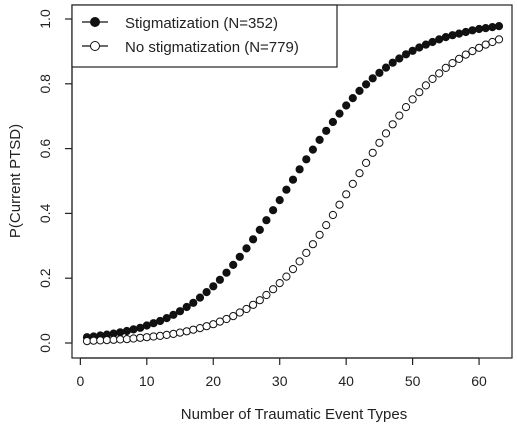 Image resolution: width=517 pixels, height=435 pixels. I want to click on y-axis: 0.0 0.2 0.4 0.6 0.8 1.0, so click(55, 181).